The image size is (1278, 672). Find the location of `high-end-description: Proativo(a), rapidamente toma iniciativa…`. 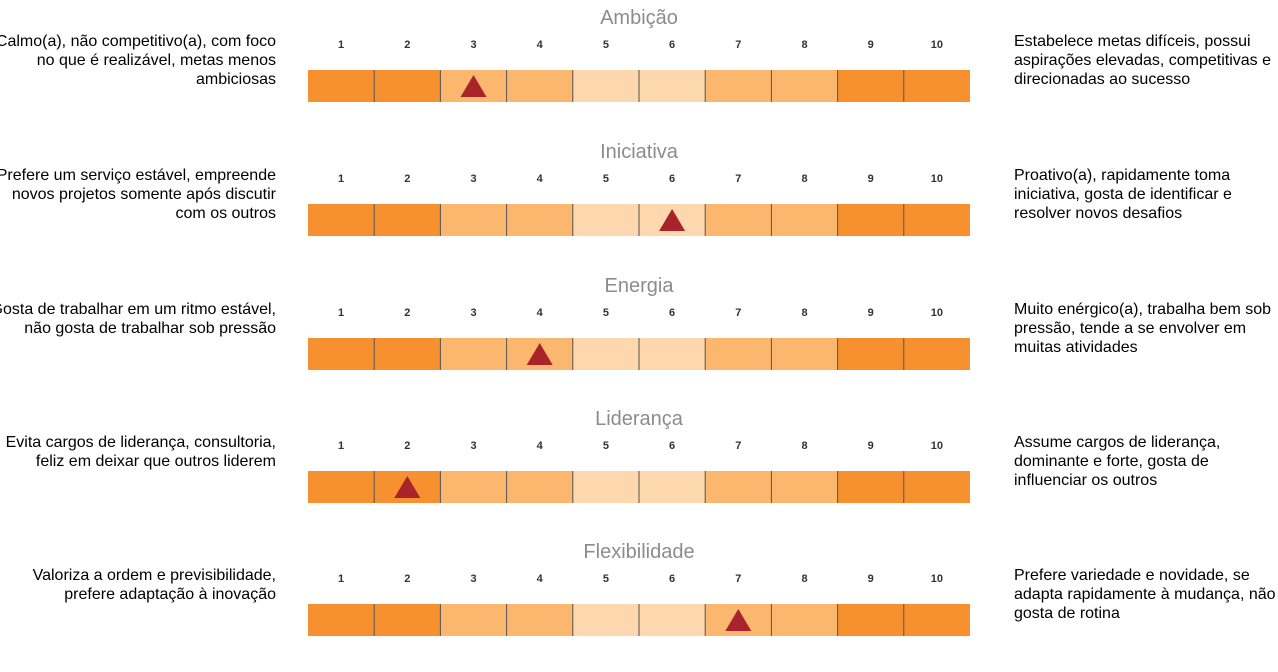

high-end-description: Proativo(a), rapidamente toma iniciativa… is located at coordinates (1123, 194).